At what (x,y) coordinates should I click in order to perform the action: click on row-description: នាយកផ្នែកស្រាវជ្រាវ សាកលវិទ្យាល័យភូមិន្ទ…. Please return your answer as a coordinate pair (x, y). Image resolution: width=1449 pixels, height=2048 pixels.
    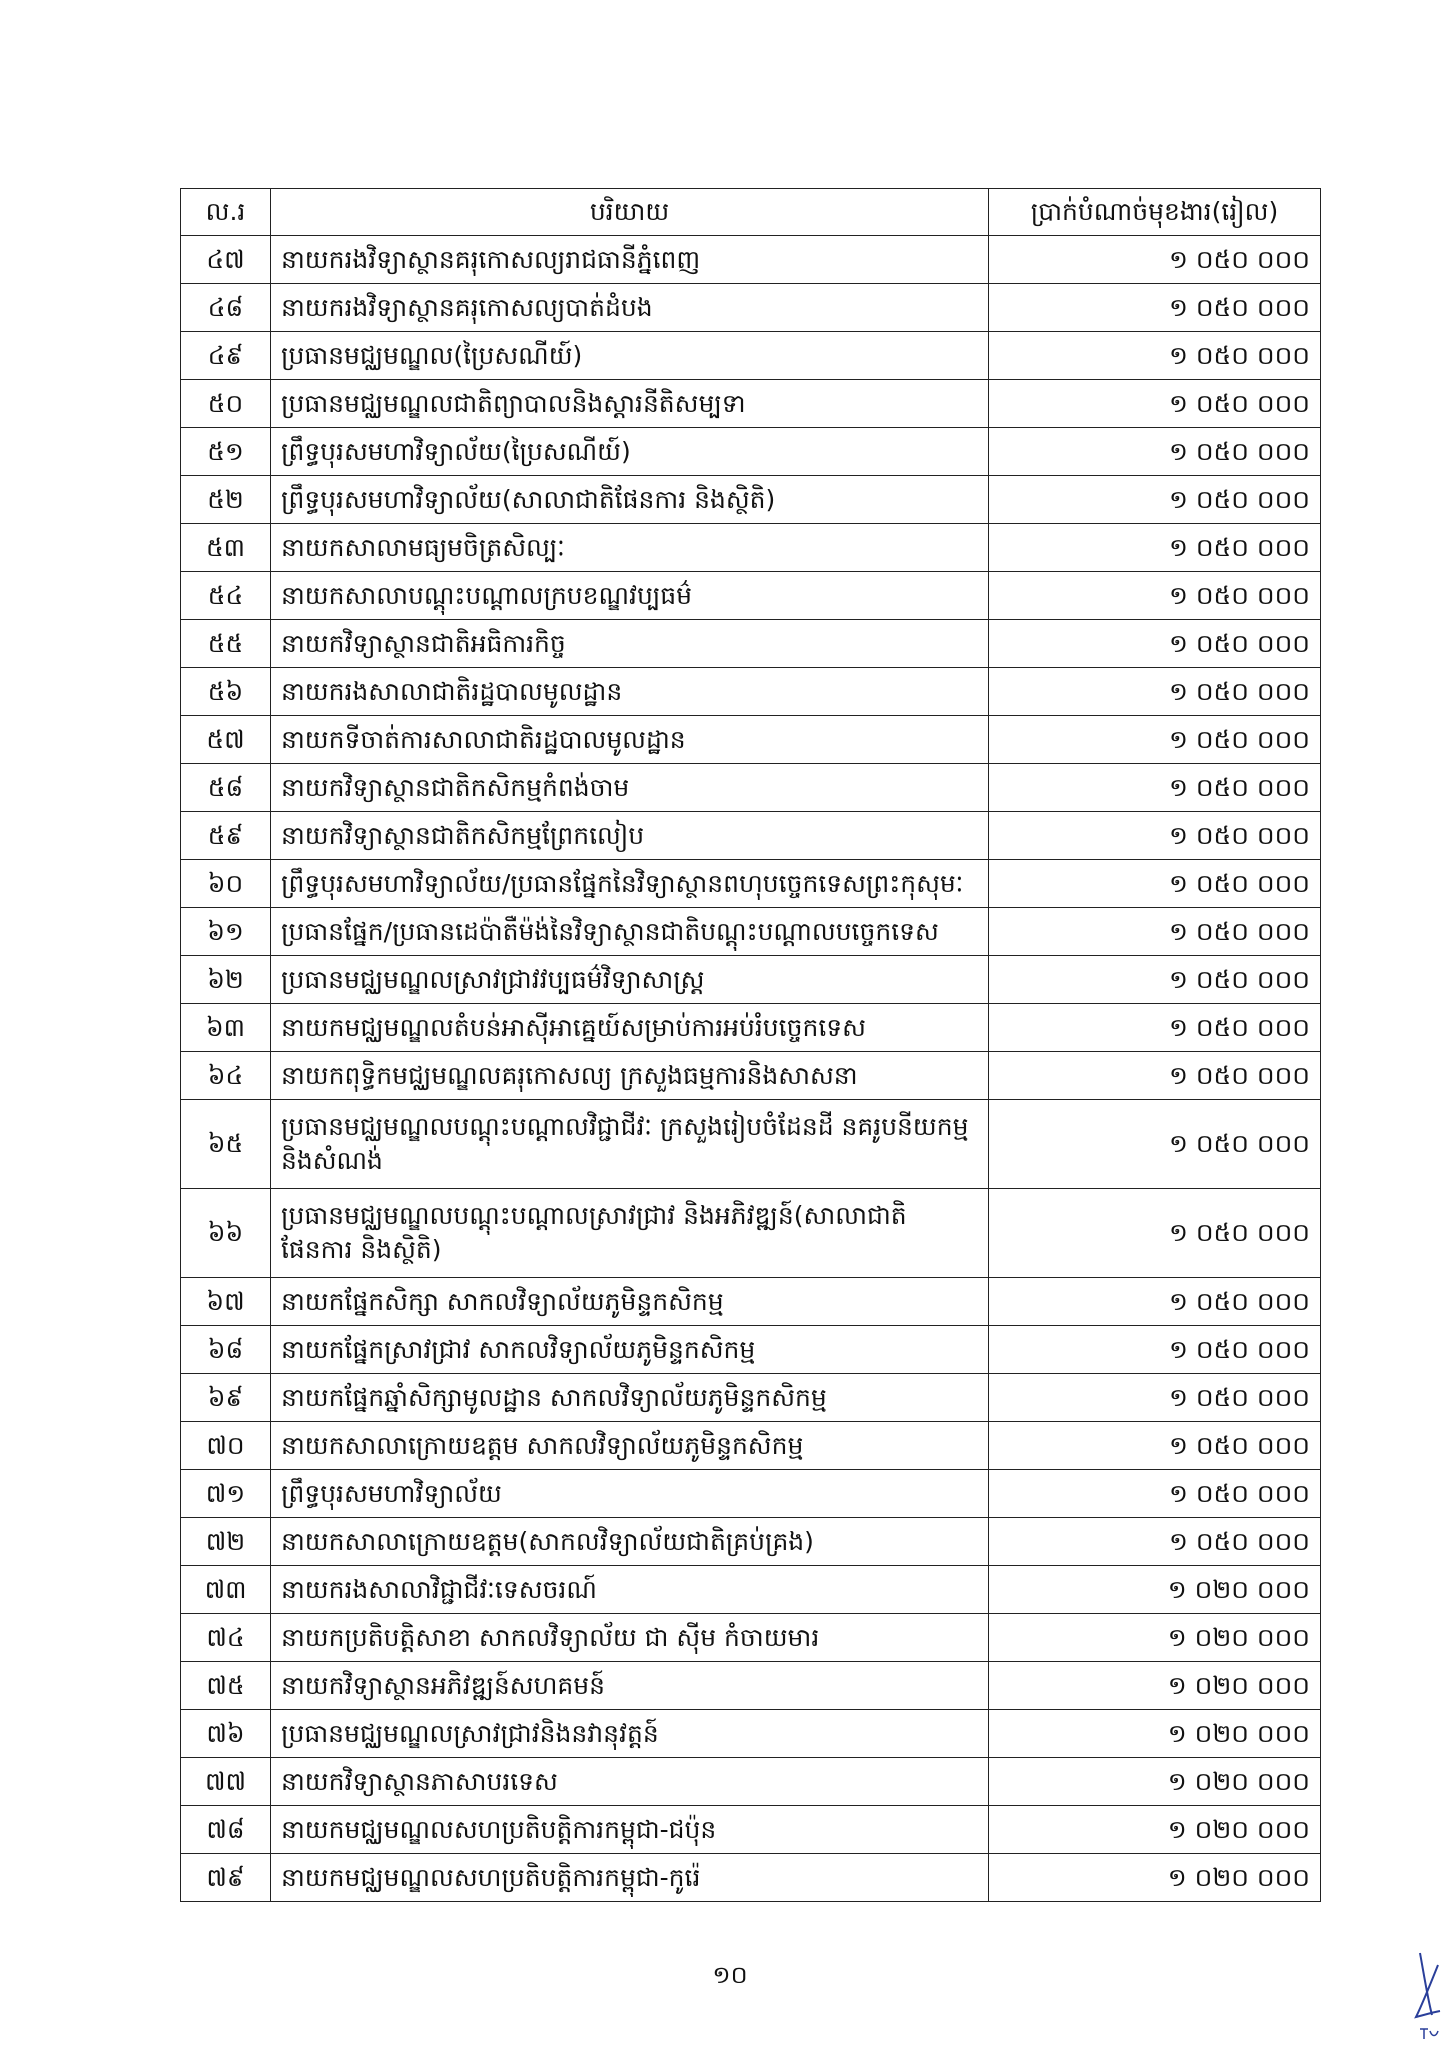
    Looking at the image, I should click on (629, 1349).